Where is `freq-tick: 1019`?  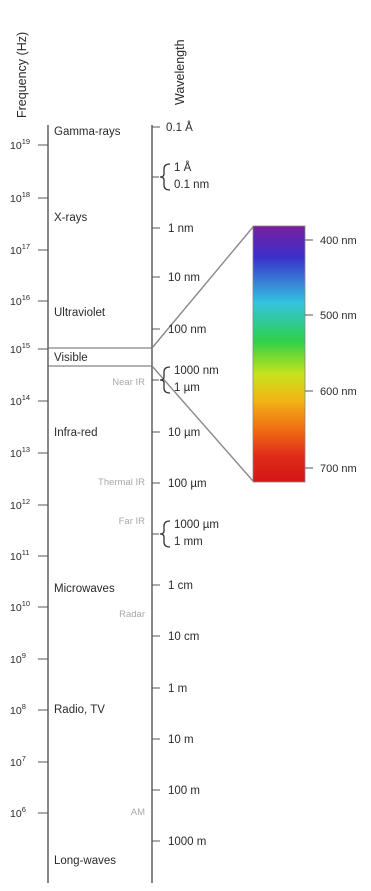 freq-tick: 1019 is located at coordinates (29, 144).